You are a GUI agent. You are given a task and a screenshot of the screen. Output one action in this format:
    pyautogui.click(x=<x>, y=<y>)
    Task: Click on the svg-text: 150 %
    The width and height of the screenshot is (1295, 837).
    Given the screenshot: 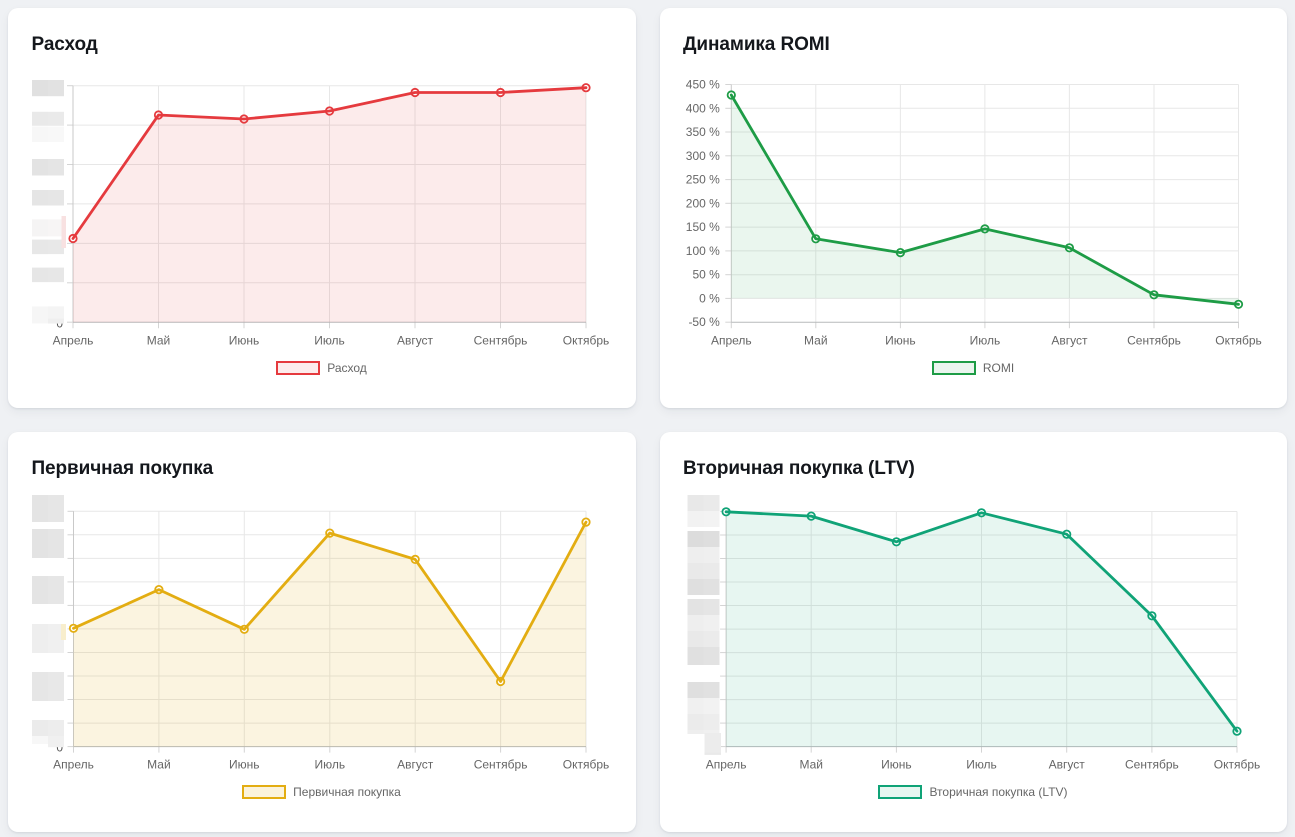 What is the action you would take?
    pyautogui.click(x=702, y=227)
    